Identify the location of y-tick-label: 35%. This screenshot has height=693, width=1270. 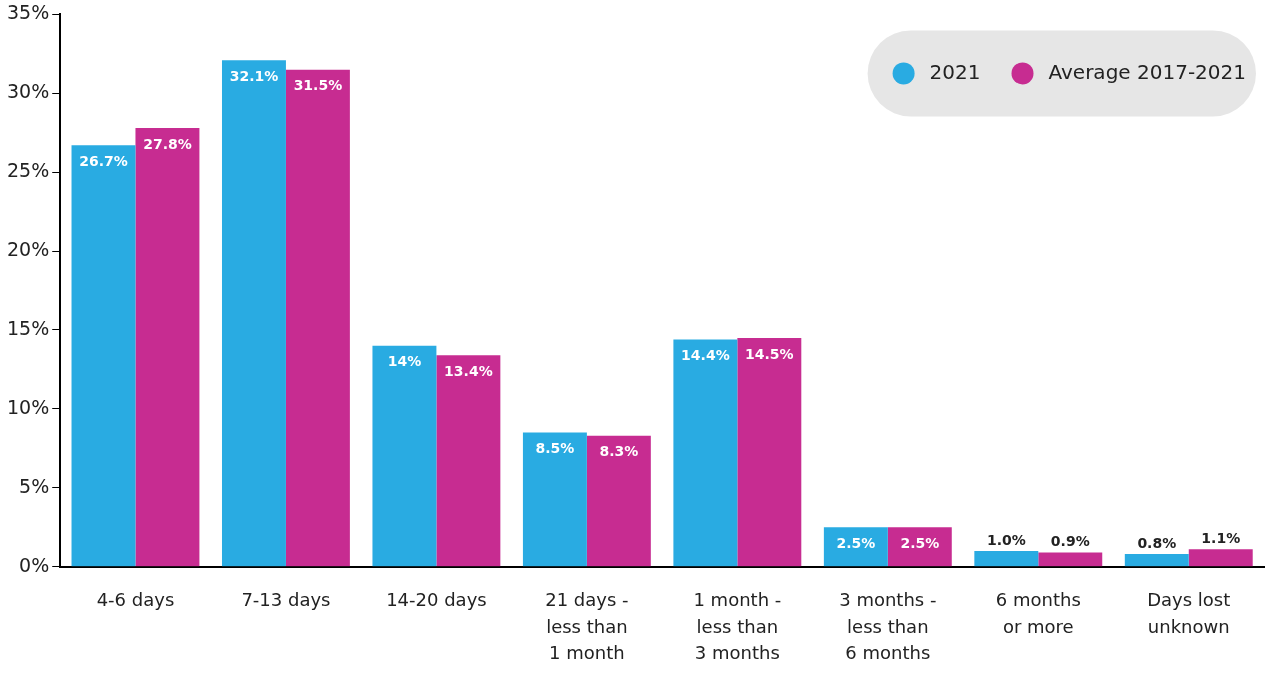
(28, 12).